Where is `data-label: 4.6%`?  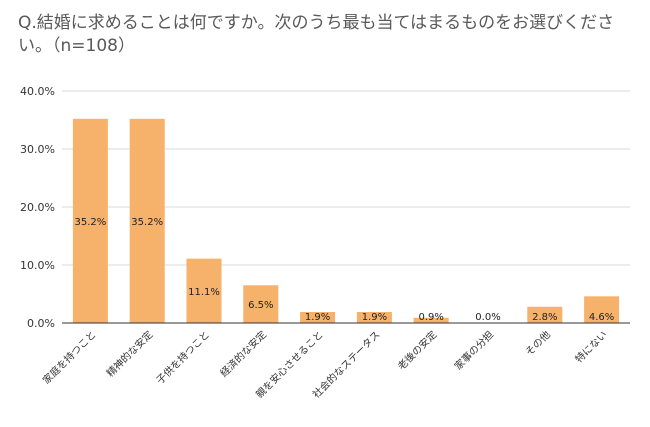 data-label: 4.6% is located at coordinates (601, 317).